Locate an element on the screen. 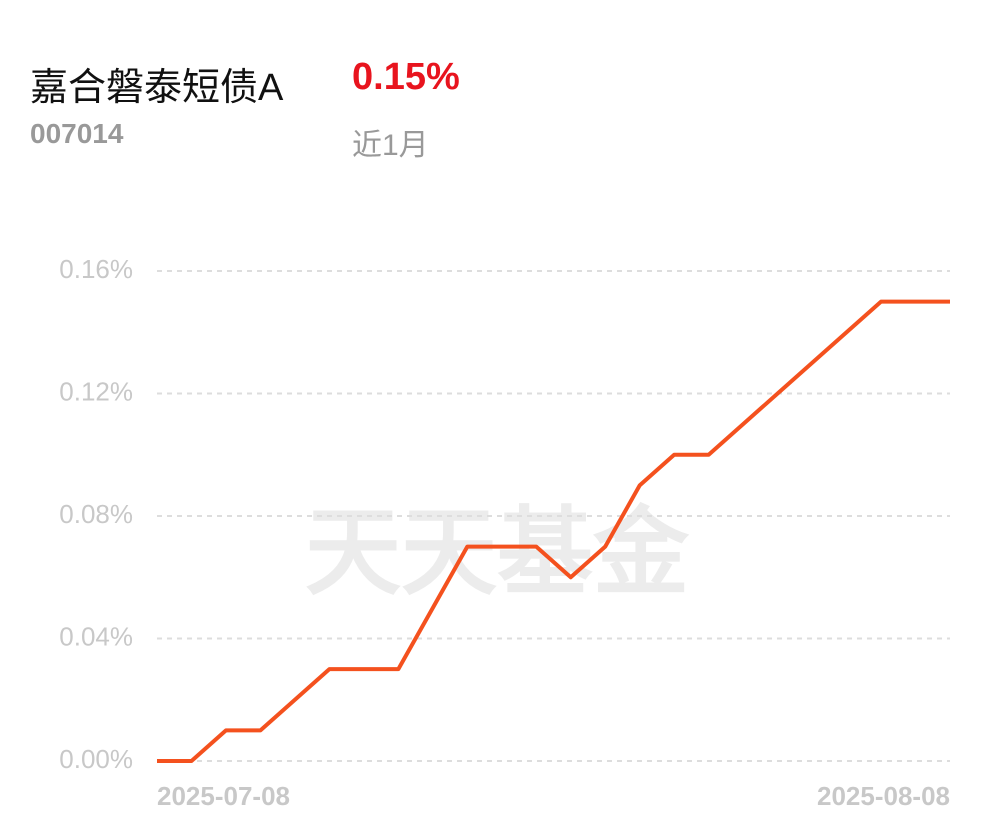 The width and height of the screenshot is (994, 834). y-tick-label: 0.04% is located at coordinates (96, 636).